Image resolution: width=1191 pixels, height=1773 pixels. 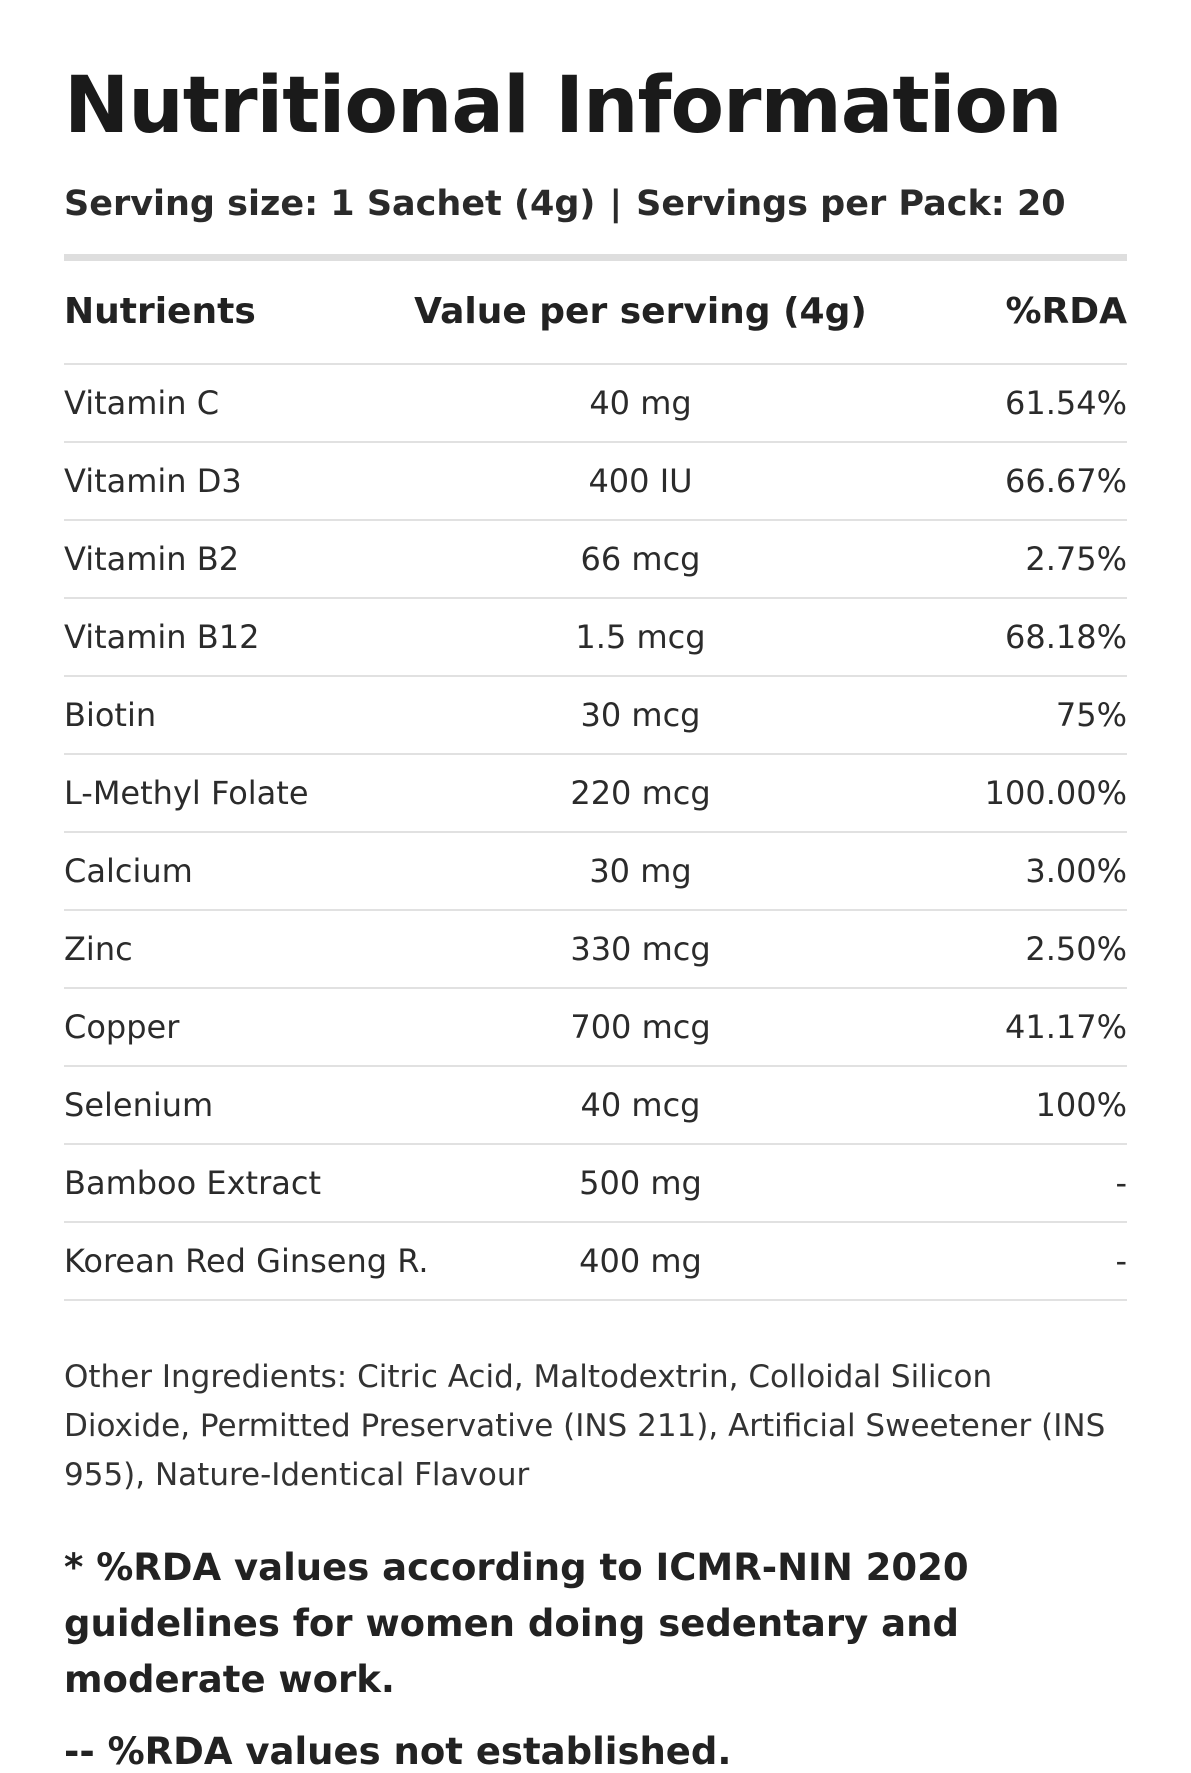 I want to click on nutrient-value: 30 mg, so click(x=640, y=870).